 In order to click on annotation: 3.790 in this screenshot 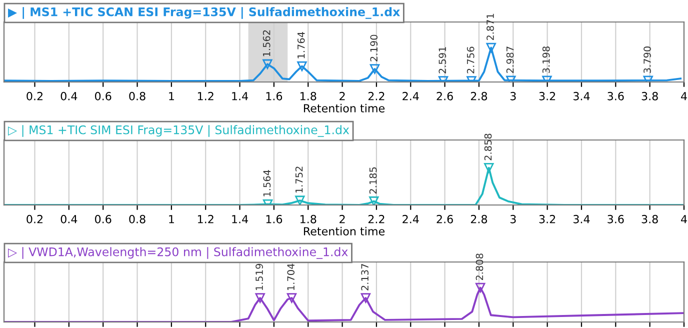, I will do `click(647, 59)`.